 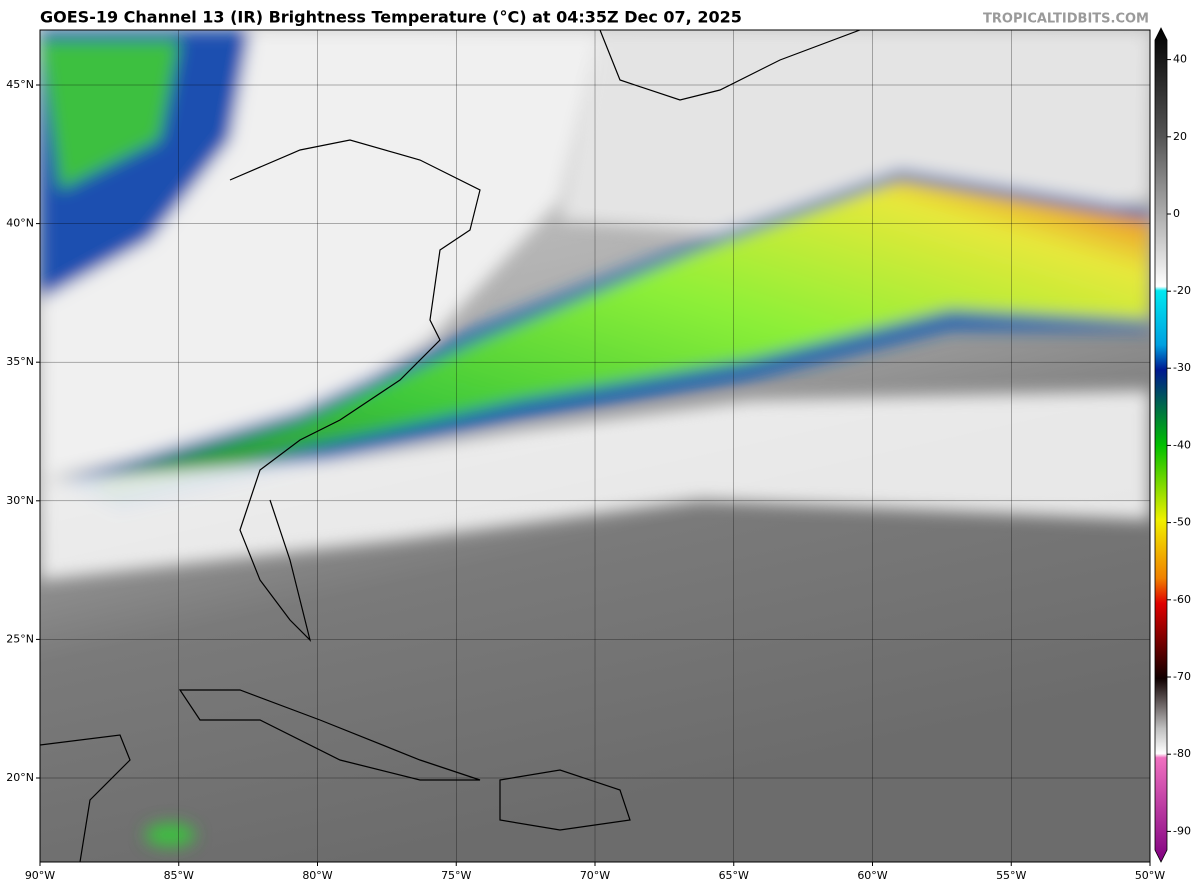 I want to click on watermark: TROPICALTIDBITS.COM, so click(x=1066, y=19).